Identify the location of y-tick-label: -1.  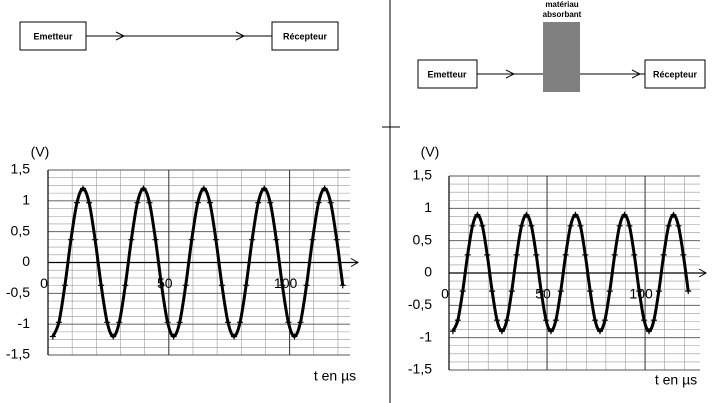
(426, 336).